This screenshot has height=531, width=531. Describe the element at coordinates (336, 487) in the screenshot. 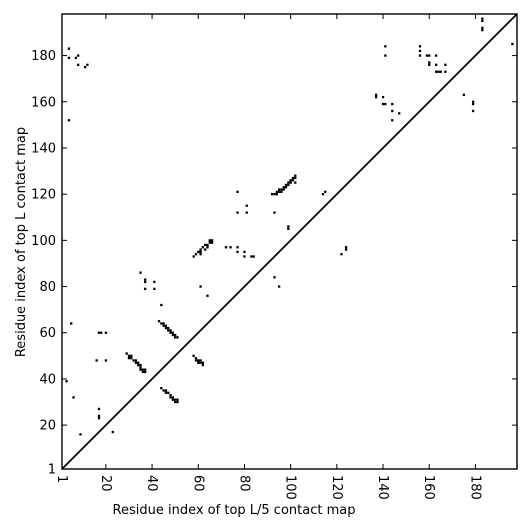

I see `x-tick-label: 120` at that location.